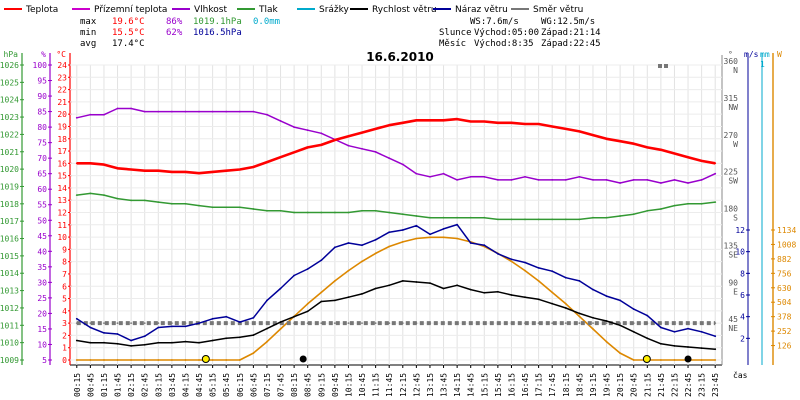  What do you see at coordinates (9, 256) in the screenshot?
I see `tick-label-hpa: 1015` at bounding box center [9, 256].